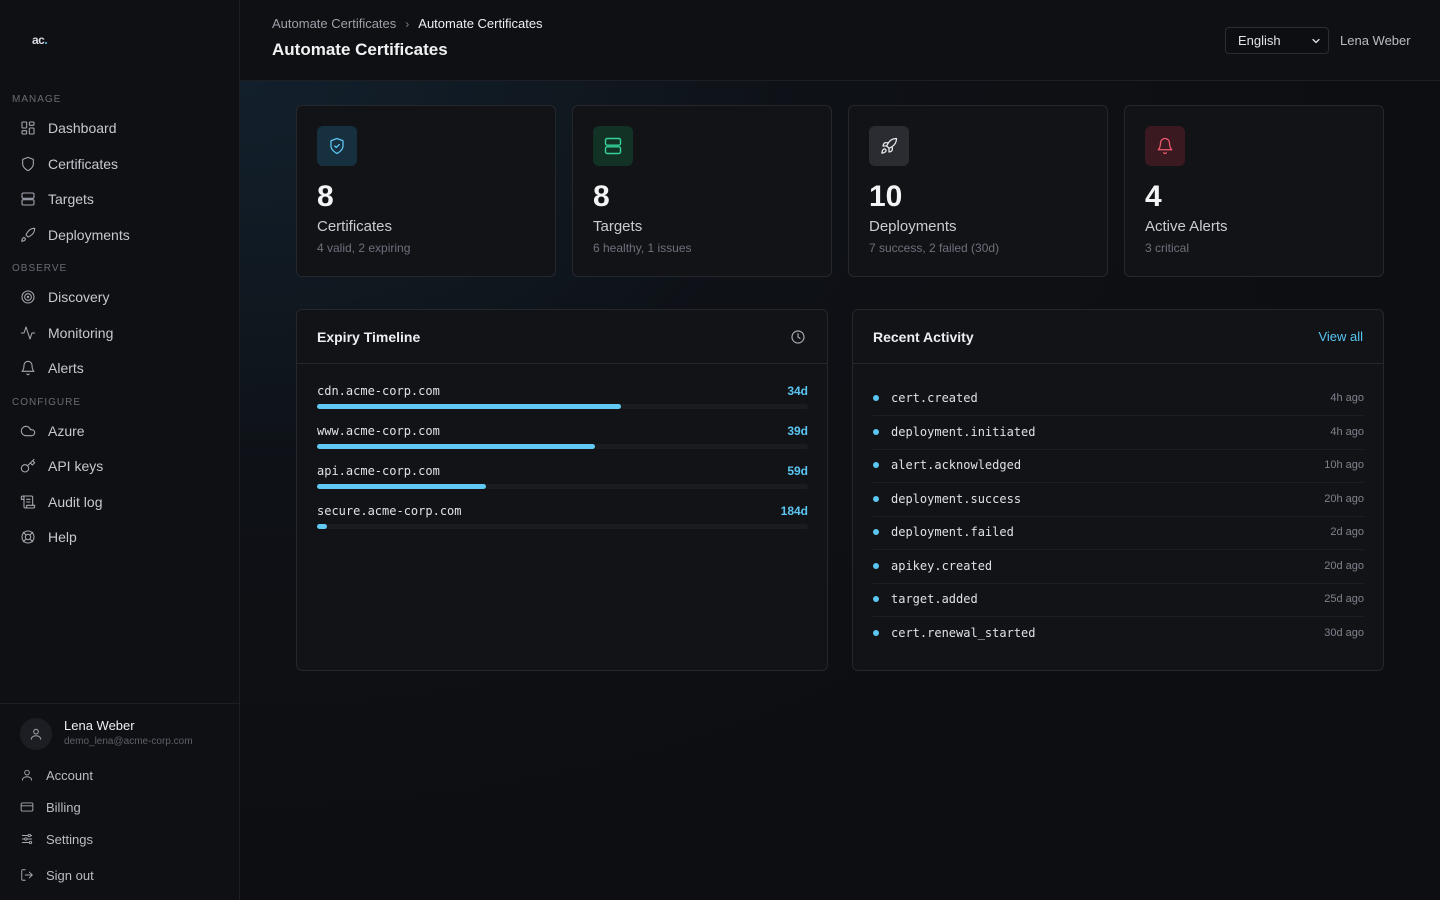  What do you see at coordinates (70, 875) in the screenshot?
I see `sign-out-label: Sign out` at bounding box center [70, 875].